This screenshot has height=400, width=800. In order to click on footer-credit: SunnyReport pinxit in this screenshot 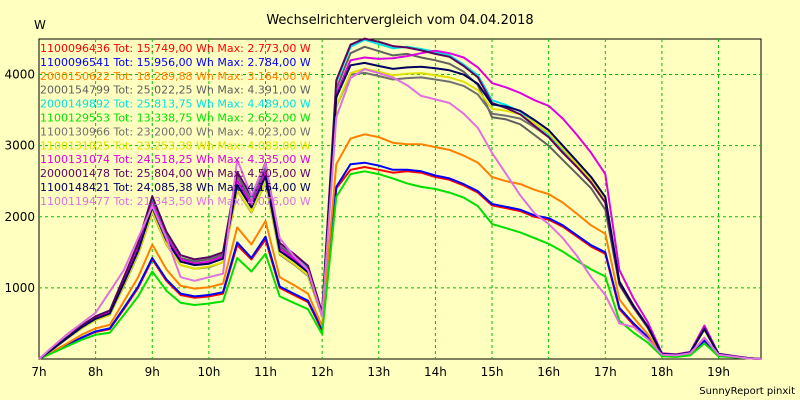, I will do `click(747, 391)`.